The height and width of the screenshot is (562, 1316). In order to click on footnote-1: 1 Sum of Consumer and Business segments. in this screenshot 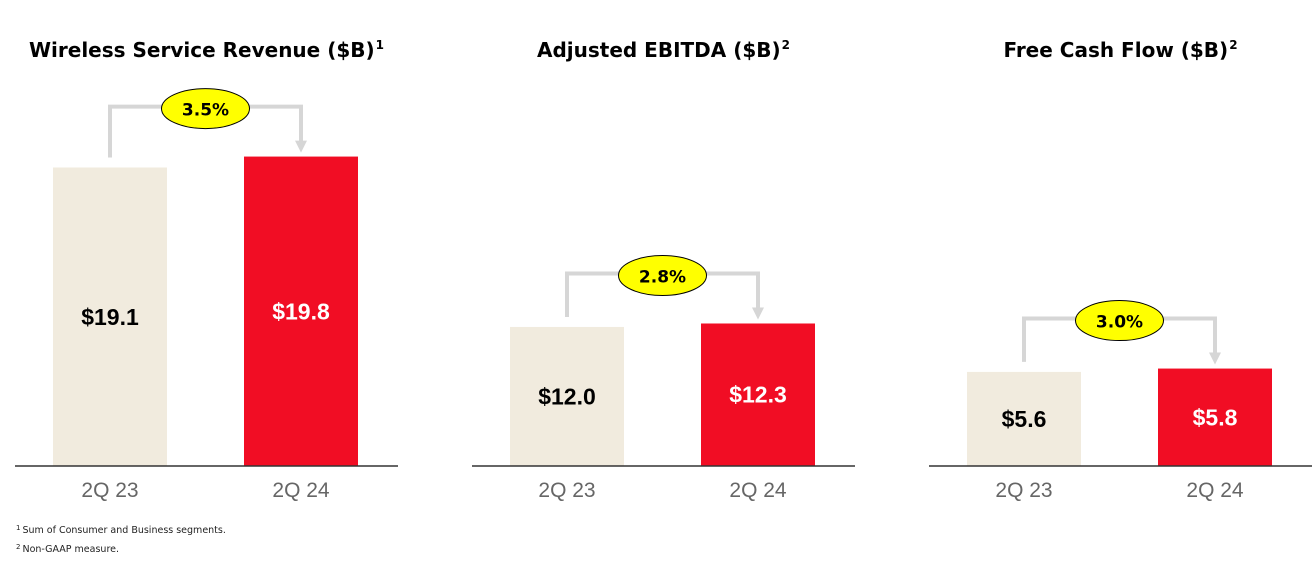, I will do `click(121, 530)`.